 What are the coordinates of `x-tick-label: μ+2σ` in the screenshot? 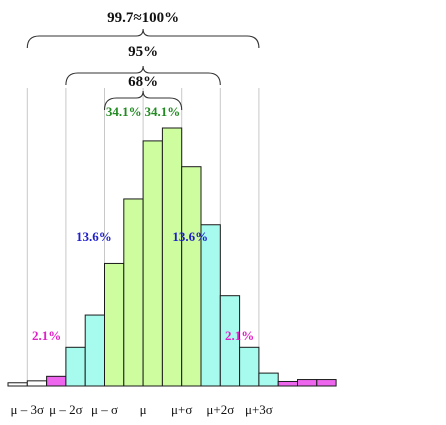 It's located at (220, 409).